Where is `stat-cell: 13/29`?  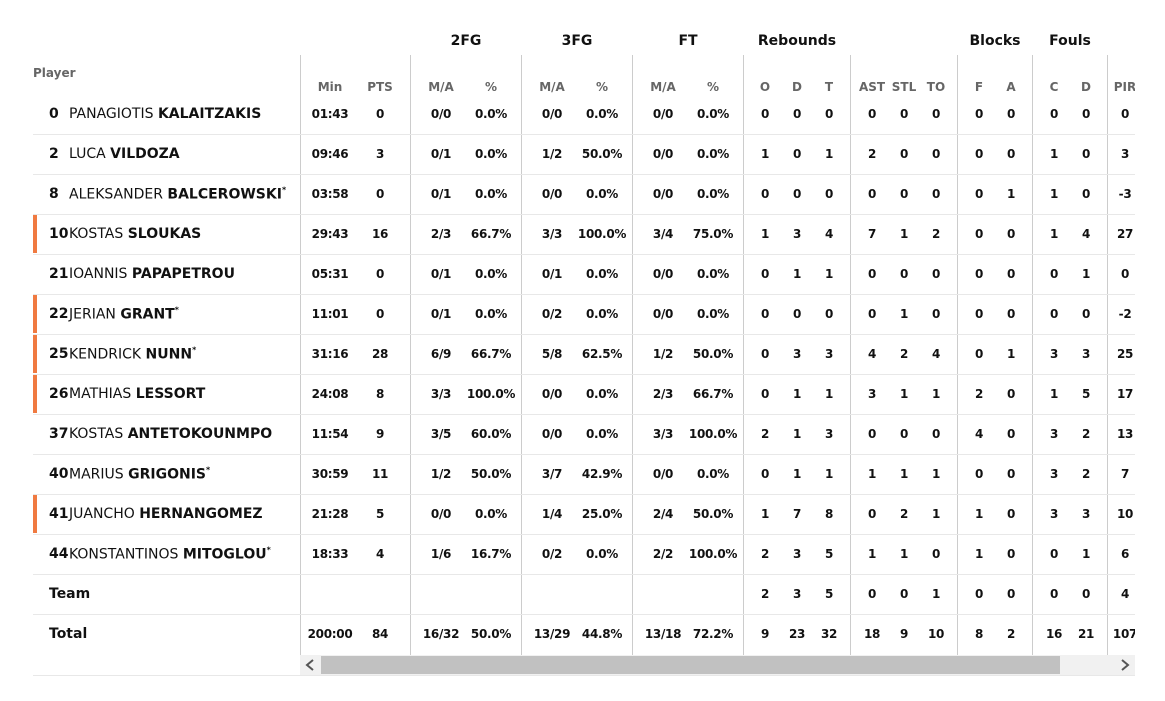 stat-cell: 13/29 is located at coordinates (552, 634).